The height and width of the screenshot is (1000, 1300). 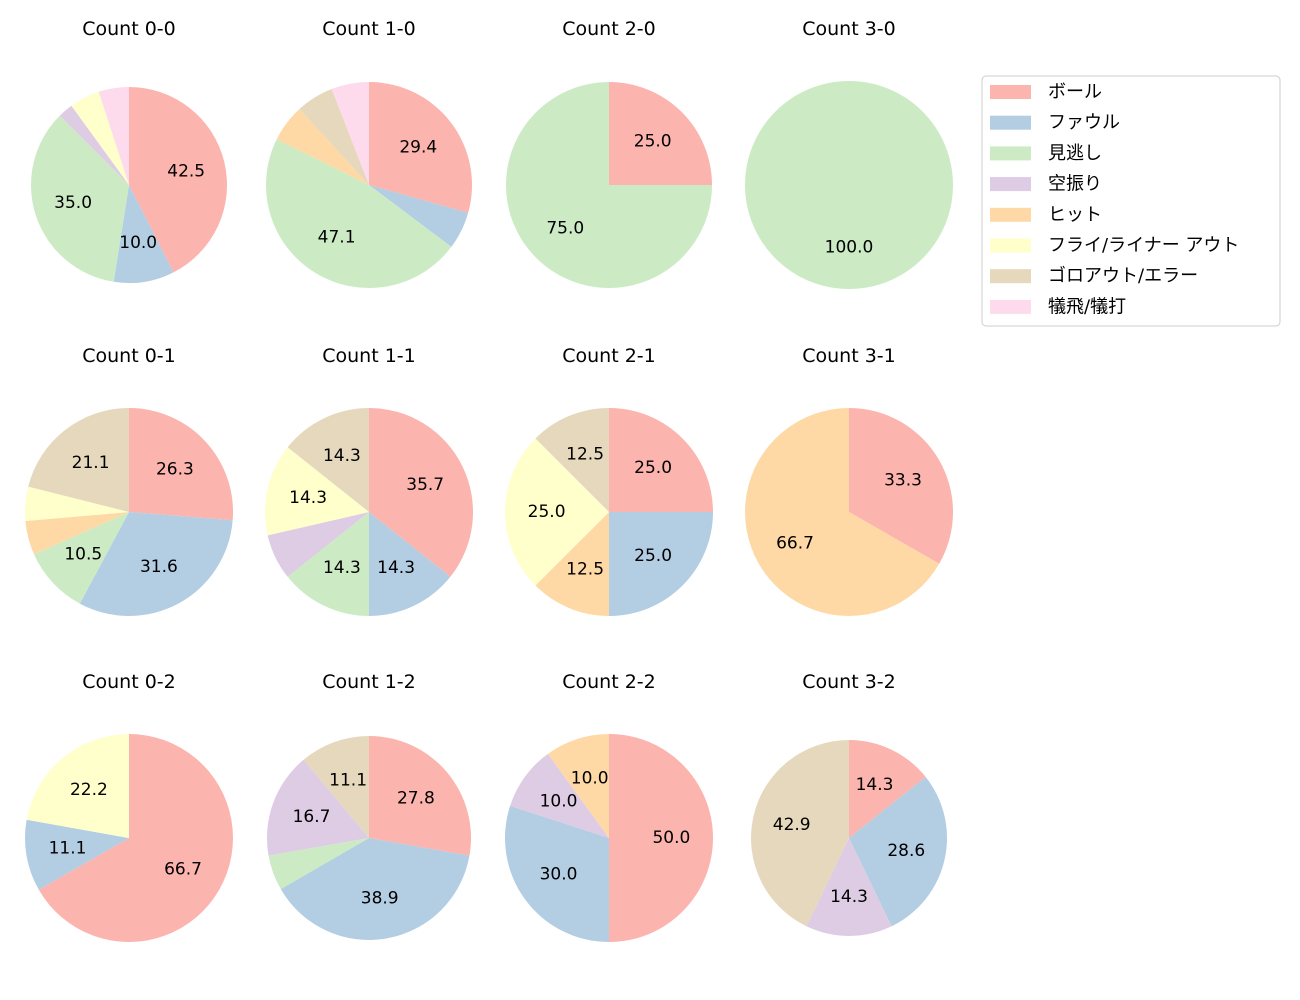 What do you see at coordinates (609, 29) in the screenshot?
I see `pie-title: Count 2-0` at bounding box center [609, 29].